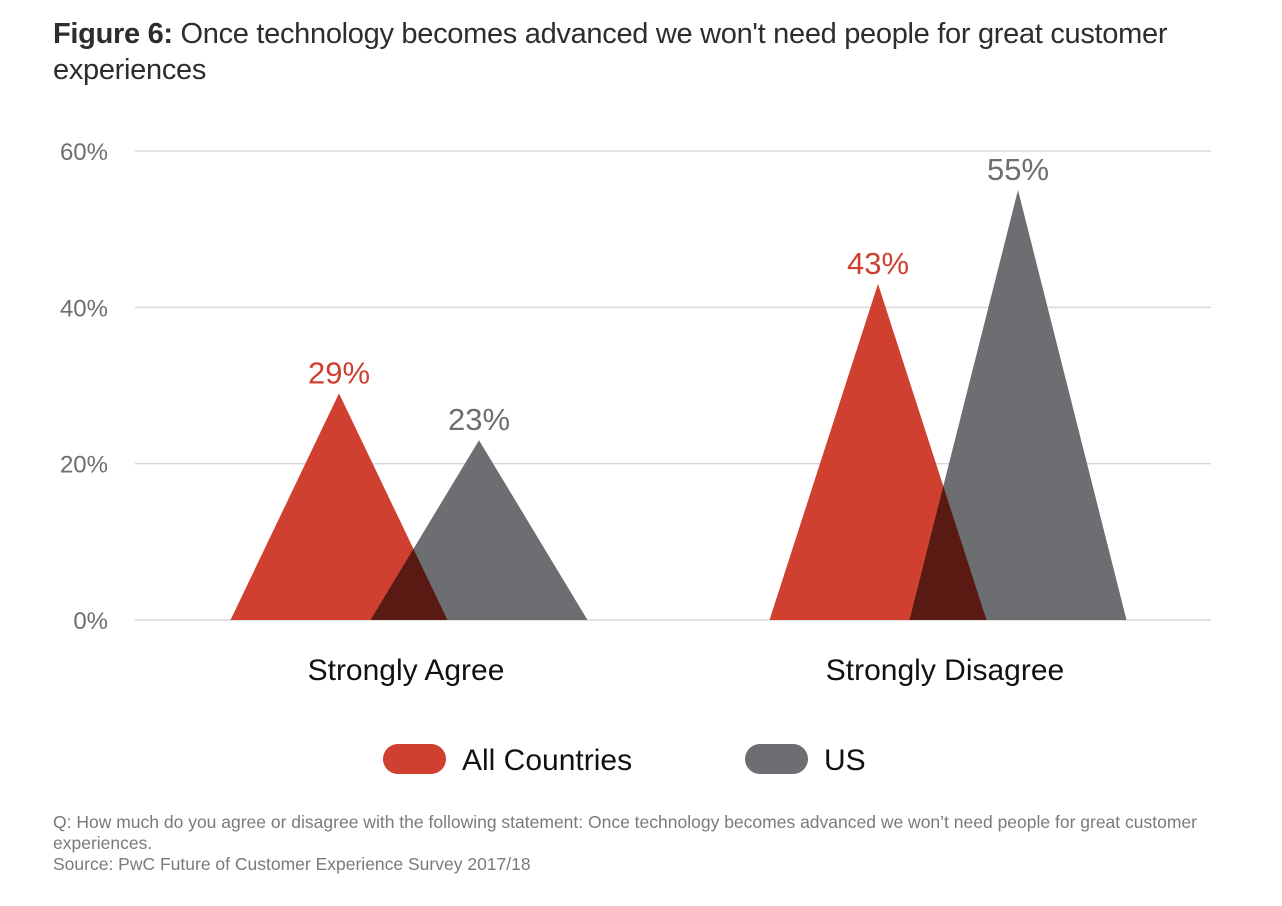  What do you see at coordinates (1018, 169) in the screenshot?
I see `data-label-us-strongly-disagree: 55%` at bounding box center [1018, 169].